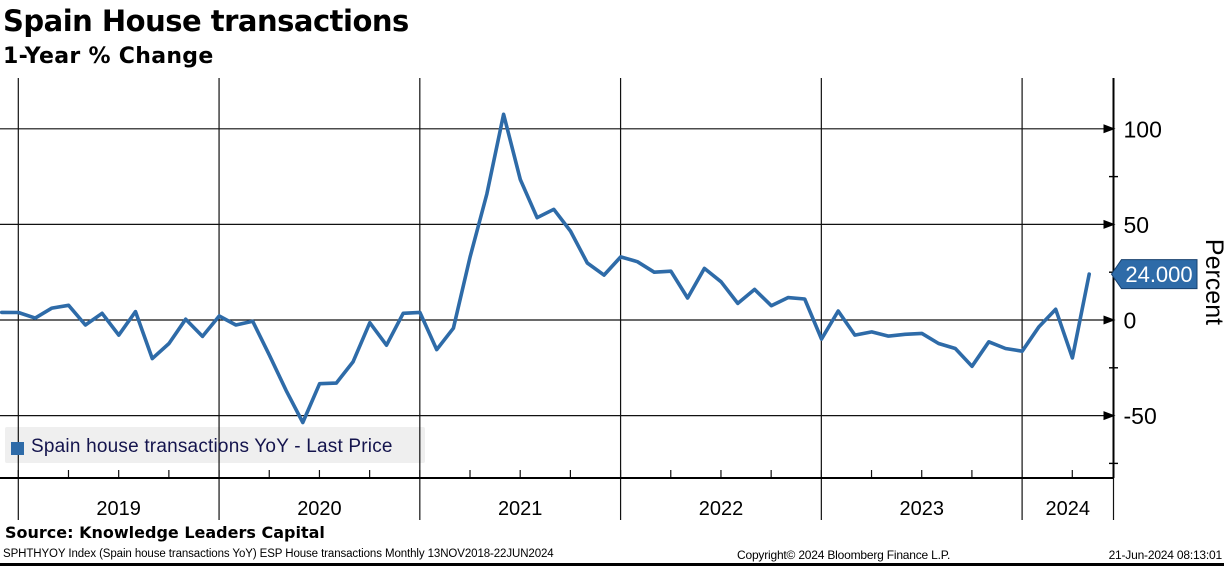 This screenshot has width=1224, height=566. I want to click on y-tick-label: 100, so click(1143, 129).